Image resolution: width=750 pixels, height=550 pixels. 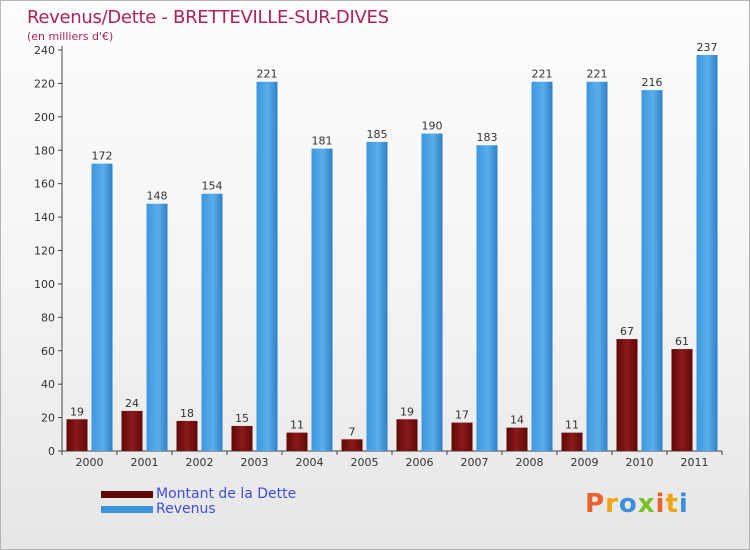 What do you see at coordinates (530, 462) in the screenshot?
I see `x-tick-label: 2008` at bounding box center [530, 462].